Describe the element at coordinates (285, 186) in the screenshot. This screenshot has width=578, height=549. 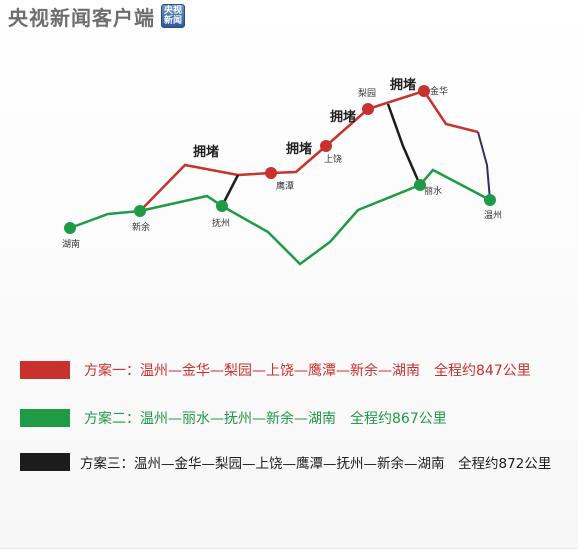
I see `label-yingtan: 鹰潭` at that location.